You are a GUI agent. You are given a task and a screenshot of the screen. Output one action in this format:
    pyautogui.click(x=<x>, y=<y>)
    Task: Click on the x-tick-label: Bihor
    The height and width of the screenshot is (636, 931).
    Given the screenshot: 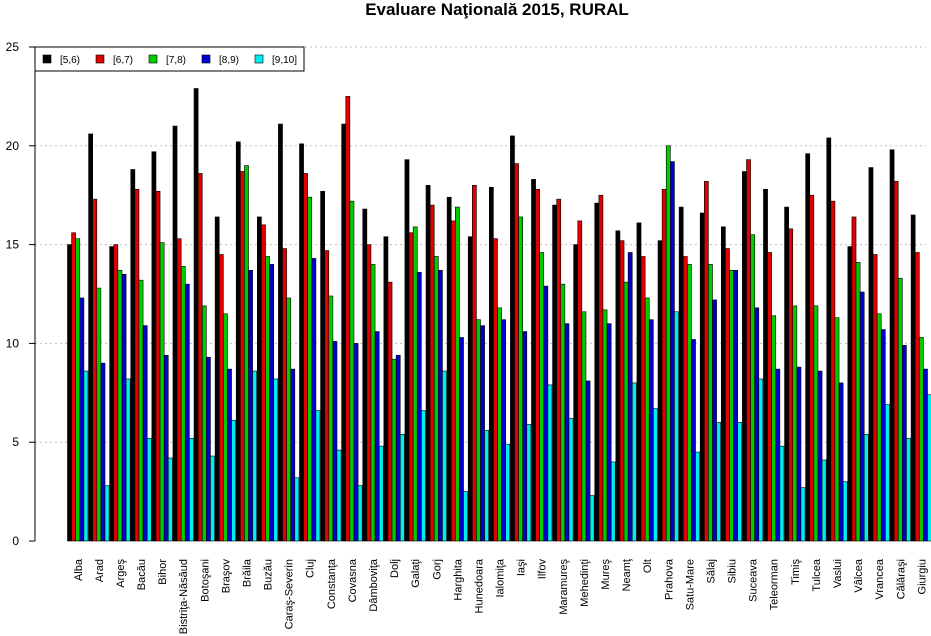 What is the action you would take?
    pyautogui.click(x=163, y=572)
    